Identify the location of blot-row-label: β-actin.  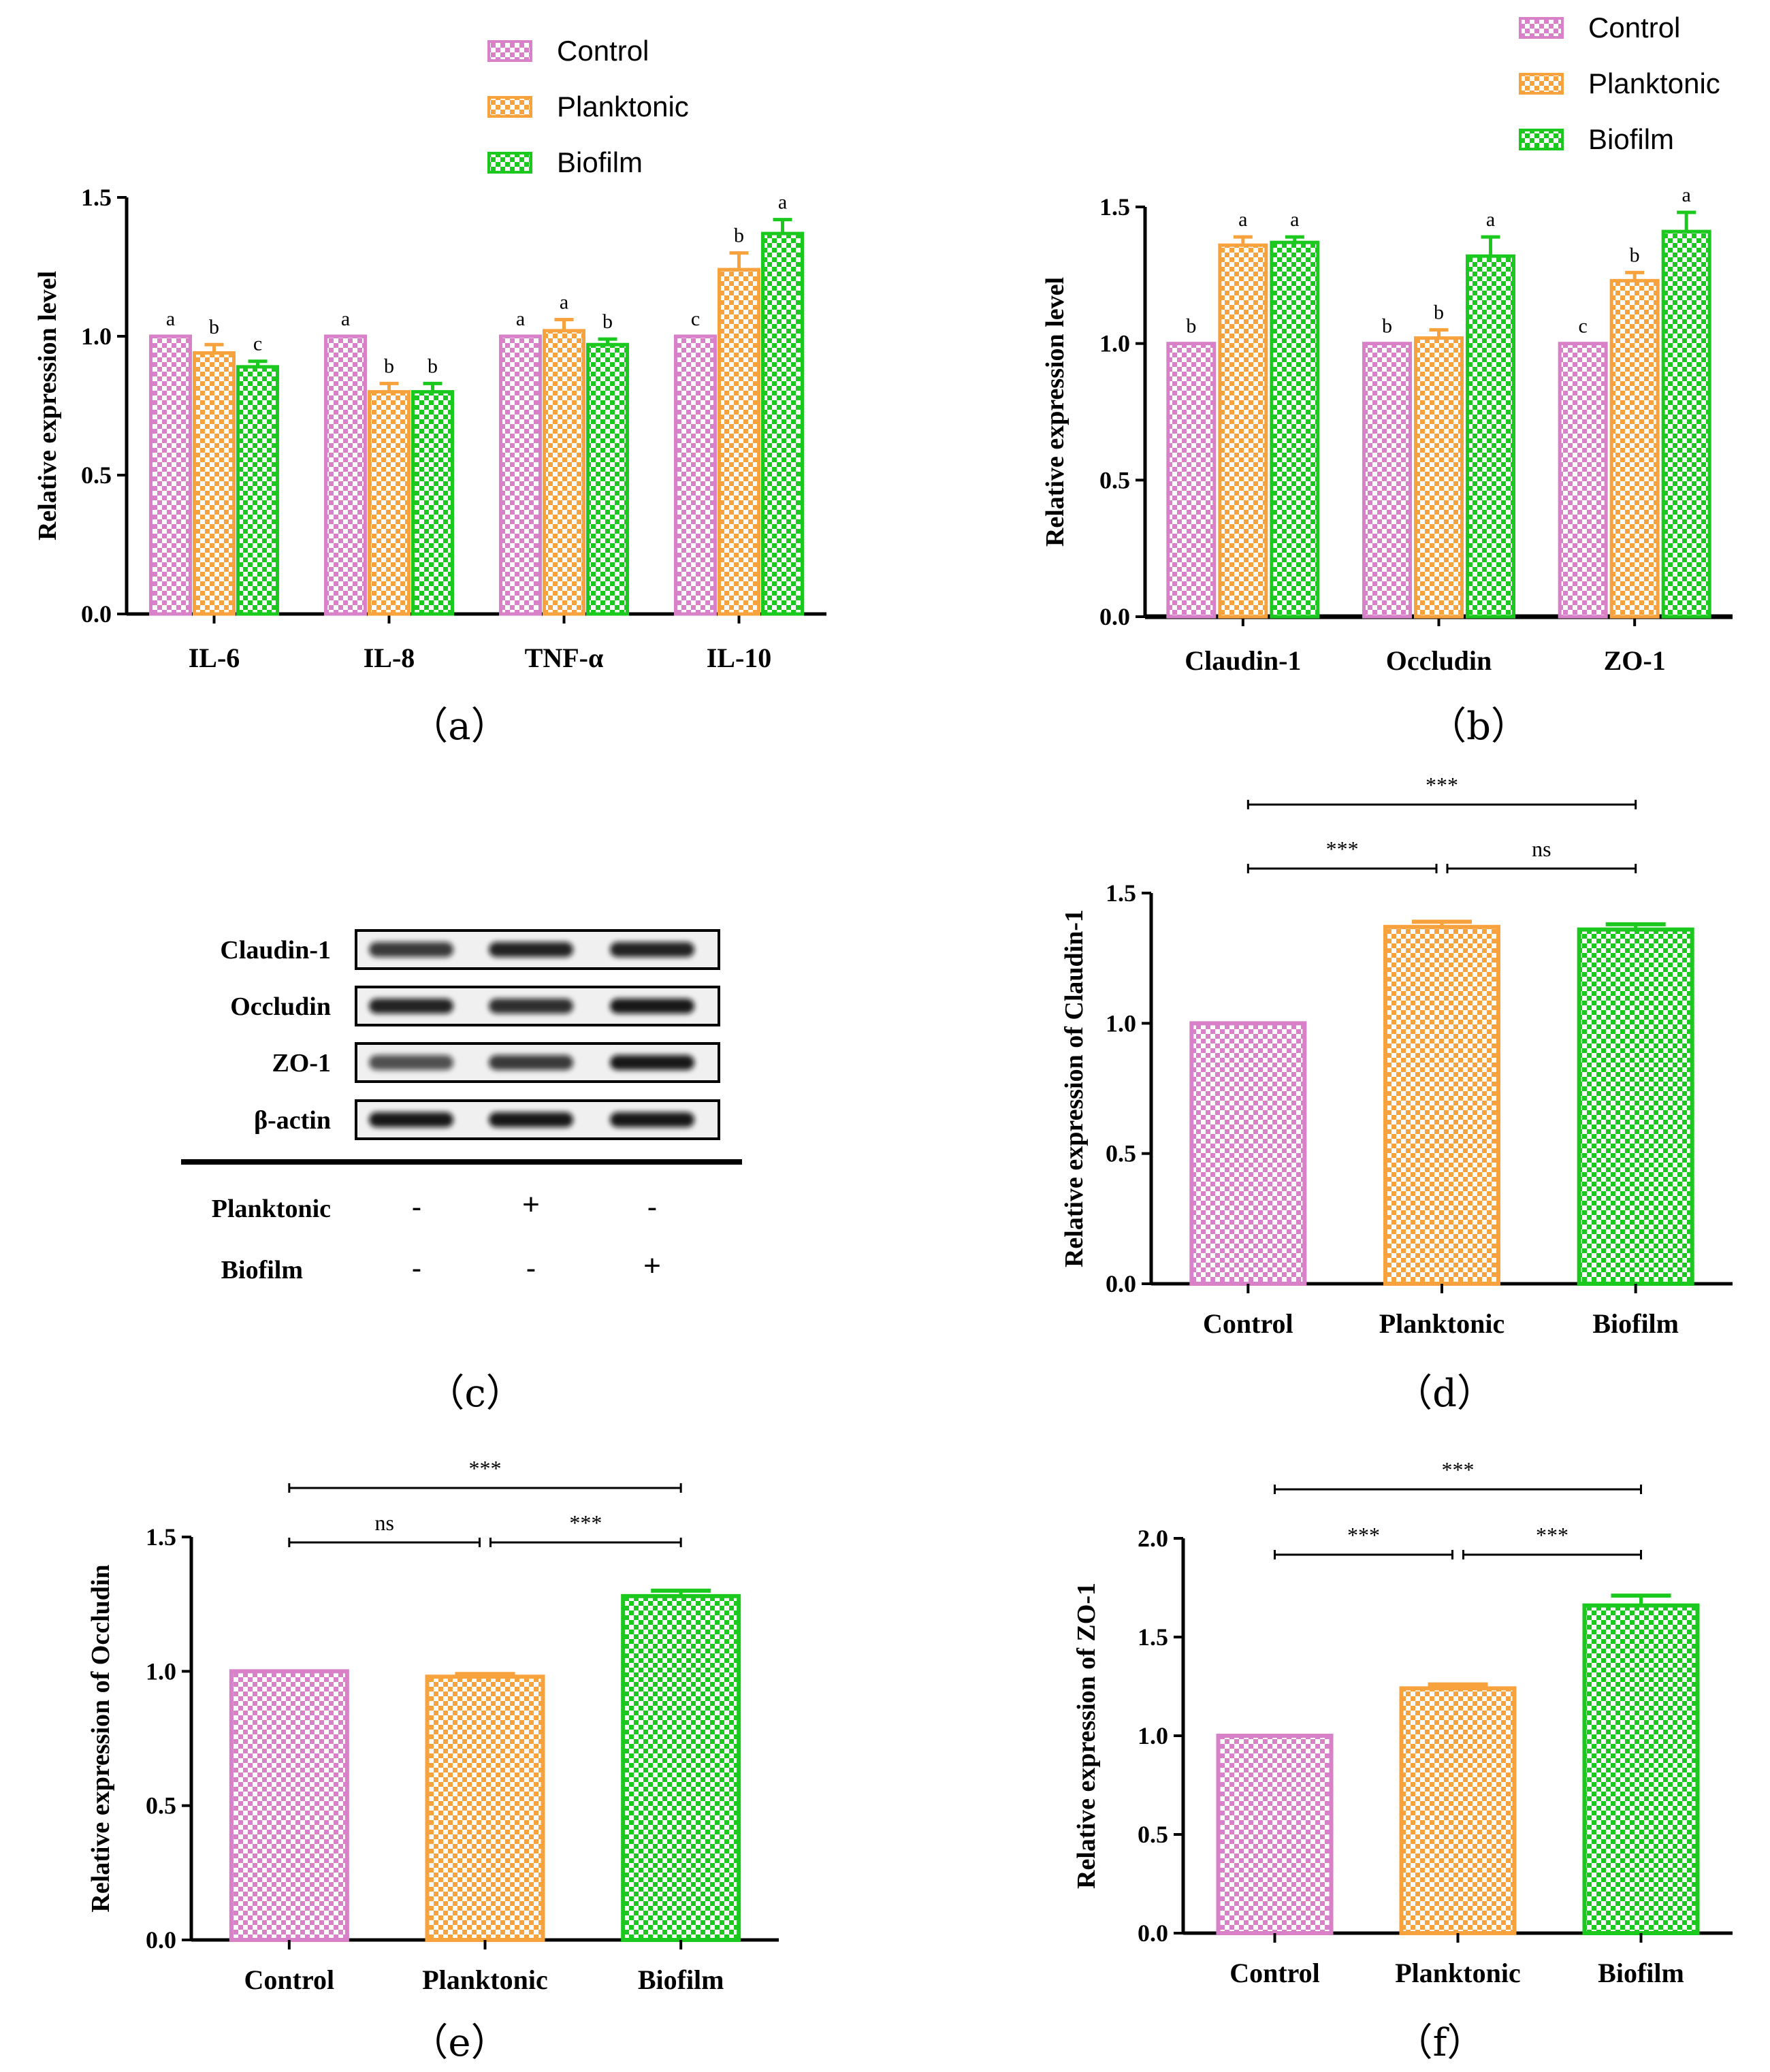
(292, 1120).